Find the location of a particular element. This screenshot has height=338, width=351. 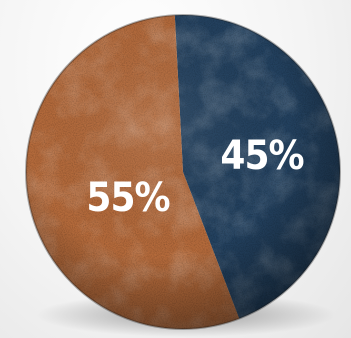

pie-label-45: 45% is located at coordinates (261, 156).